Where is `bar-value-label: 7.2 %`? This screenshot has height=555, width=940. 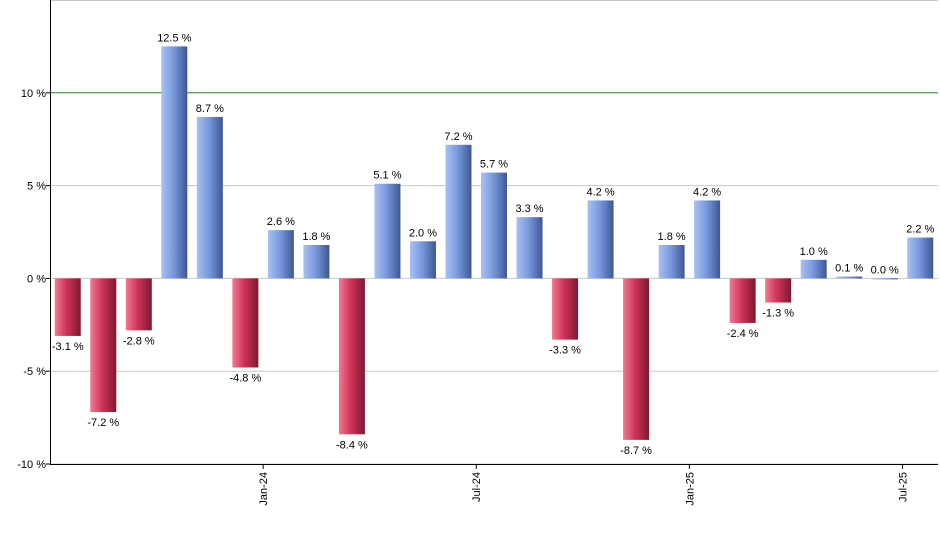
bar-value-label: 7.2 % is located at coordinates (458, 137).